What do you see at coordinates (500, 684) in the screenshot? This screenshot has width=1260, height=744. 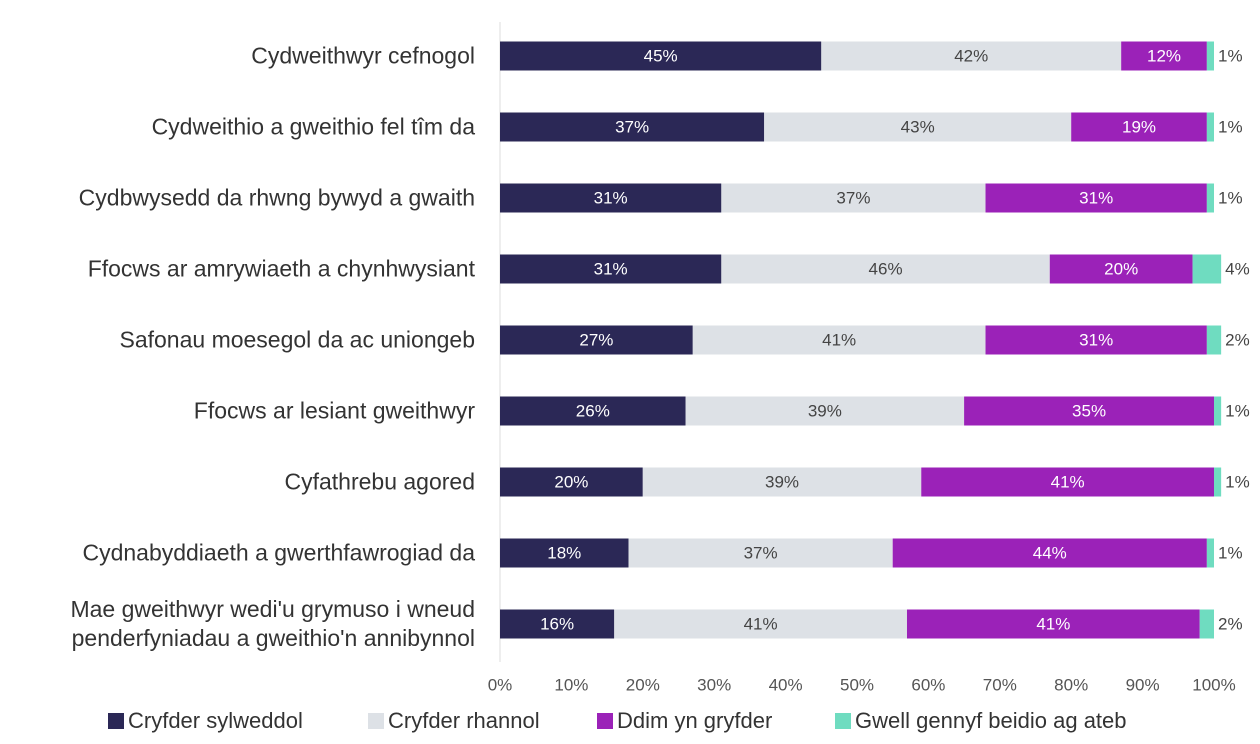 I see `x-tick-label: 0%` at bounding box center [500, 684].